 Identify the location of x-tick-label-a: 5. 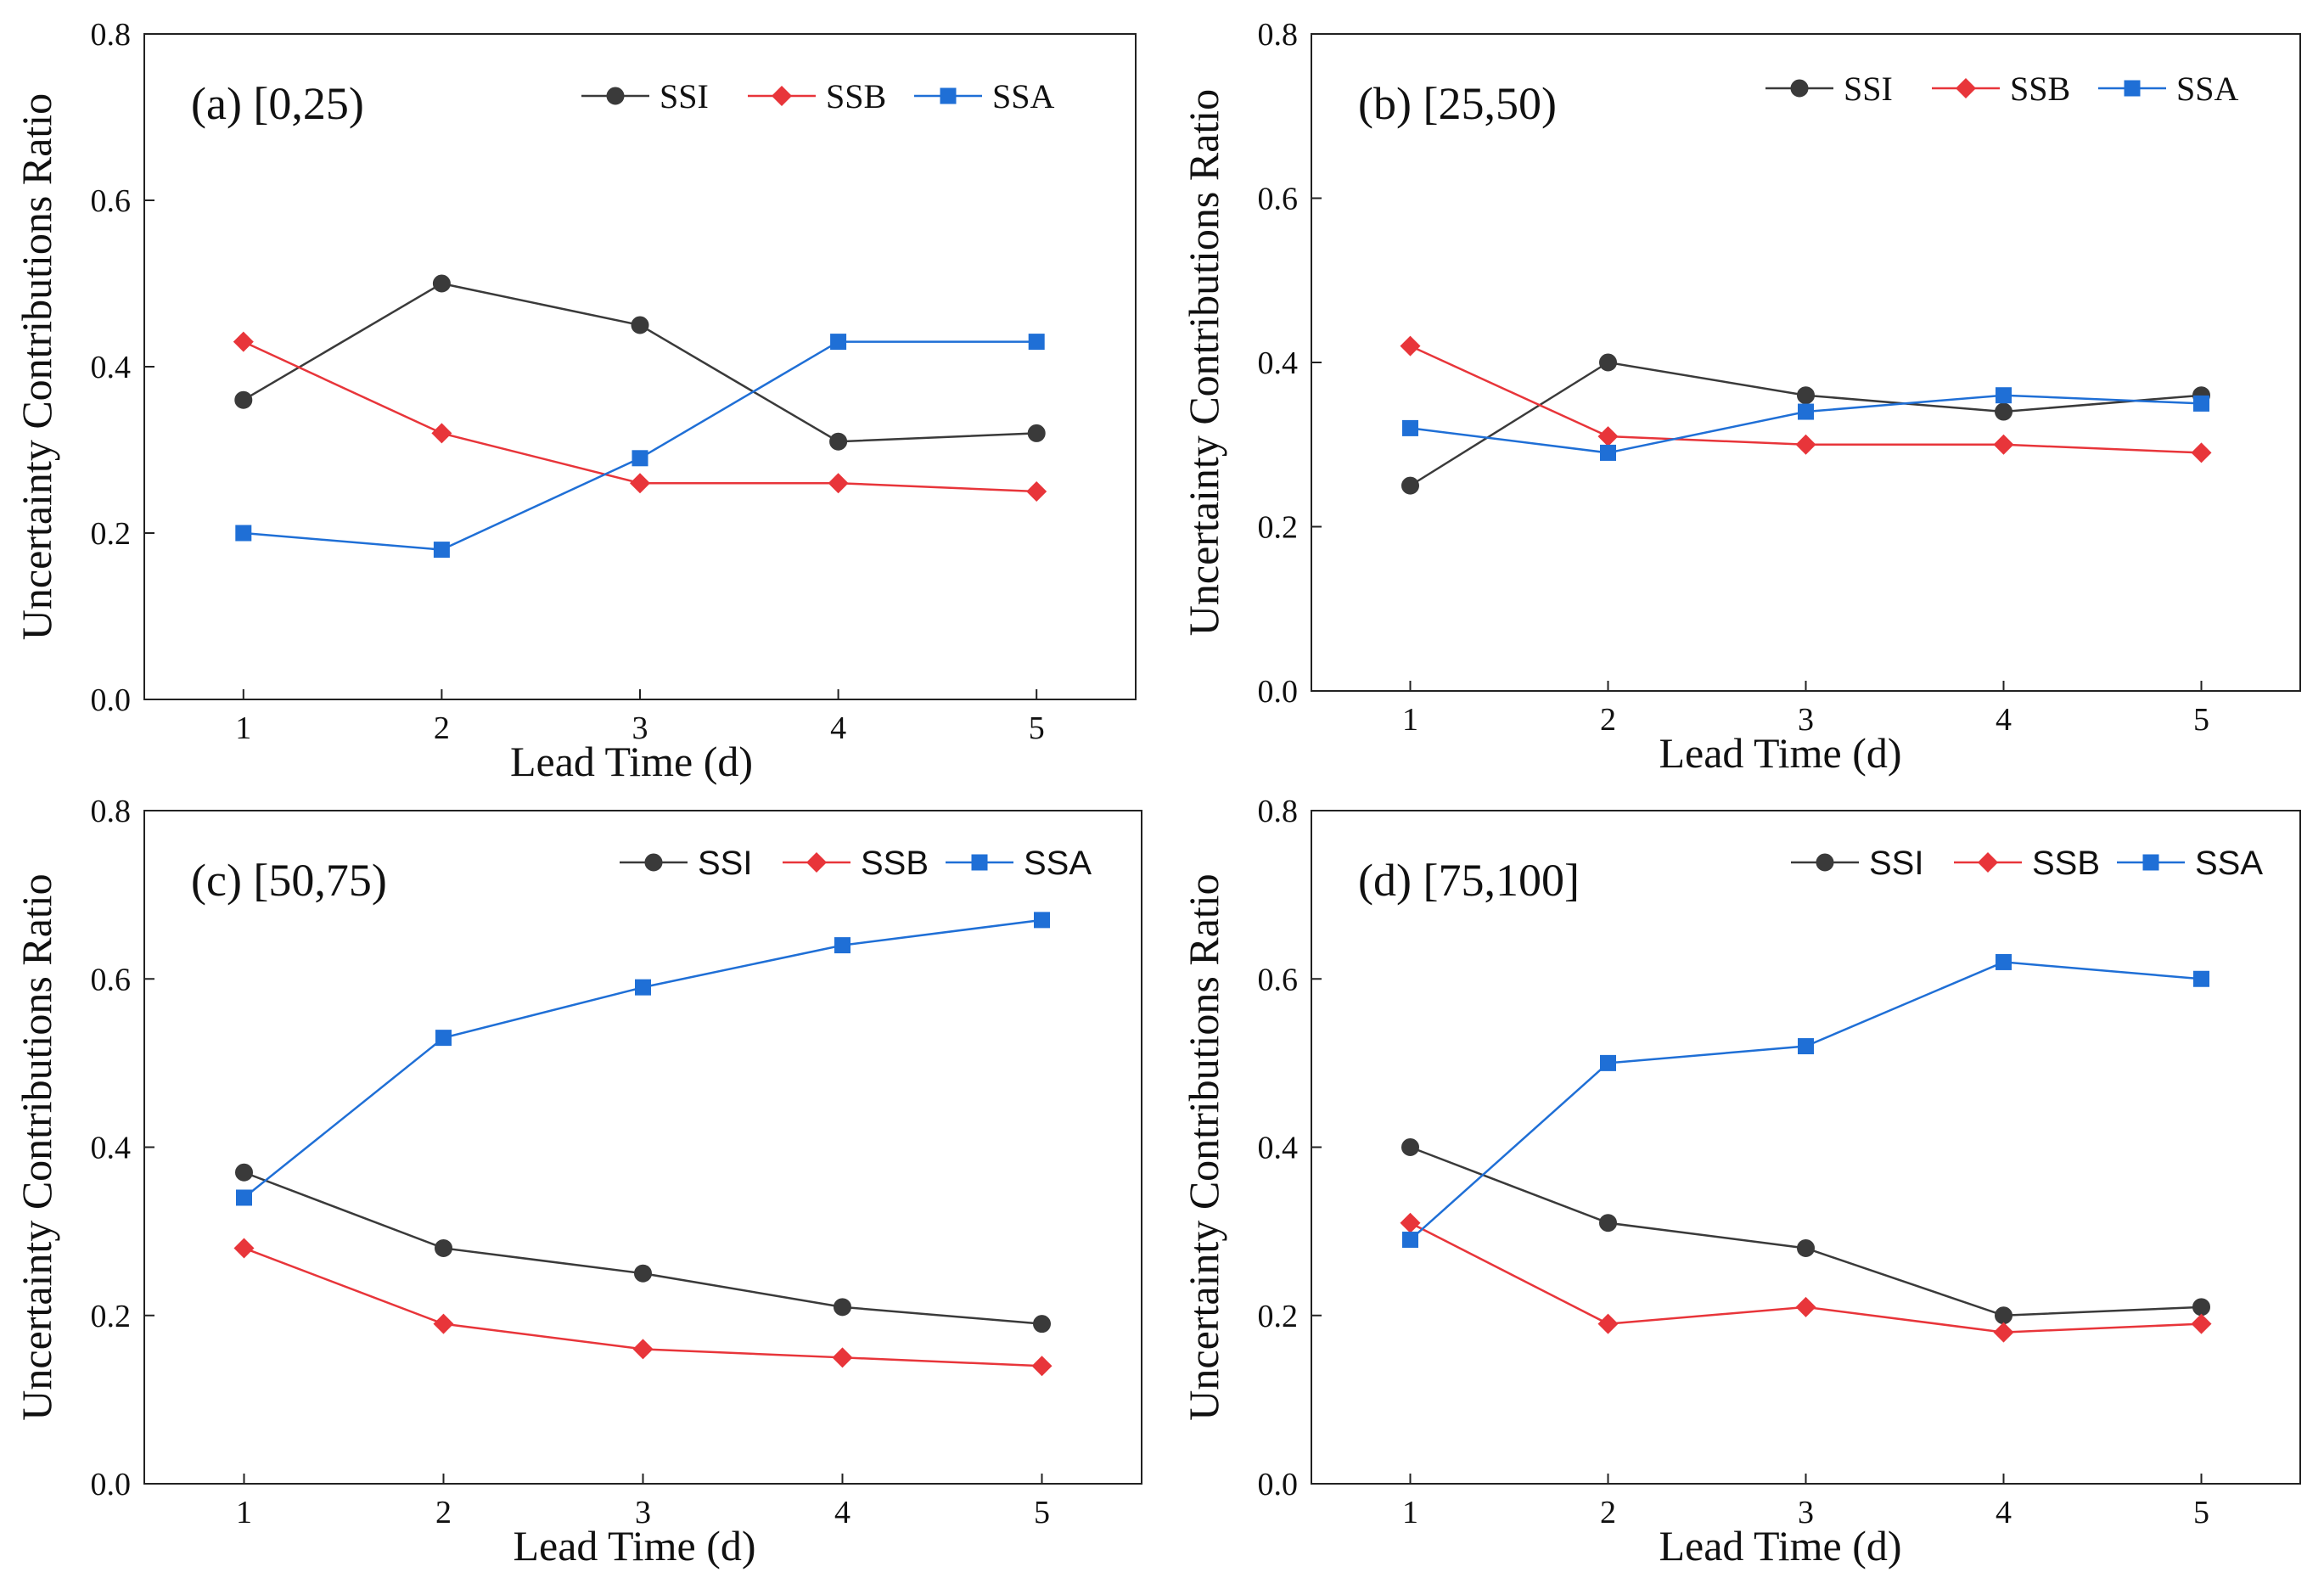
(1037, 728).